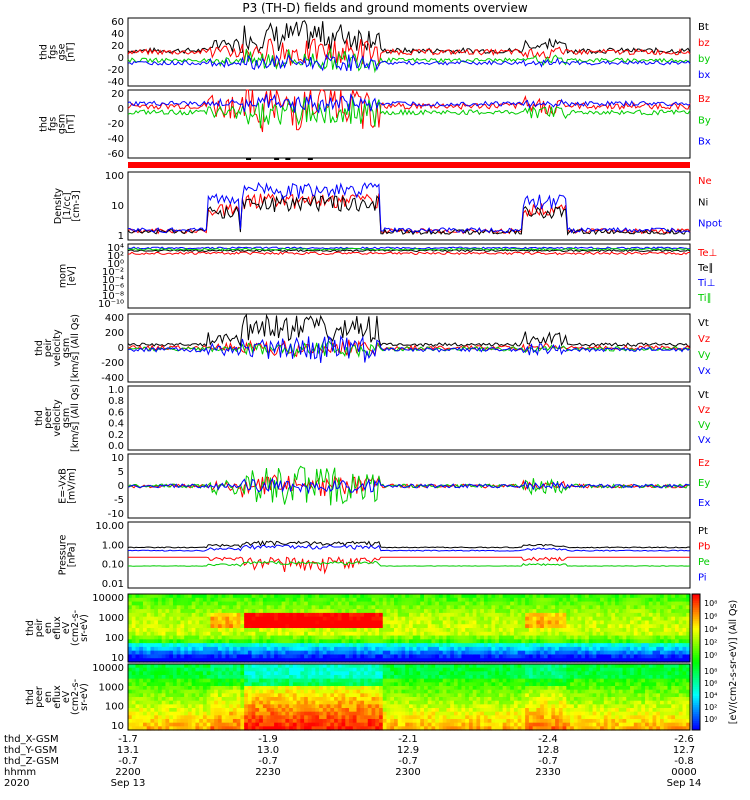 This screenshot has width=750, height=800. I want to click on y-tick-label: 10⁻¹⁰, so click(111, 304).